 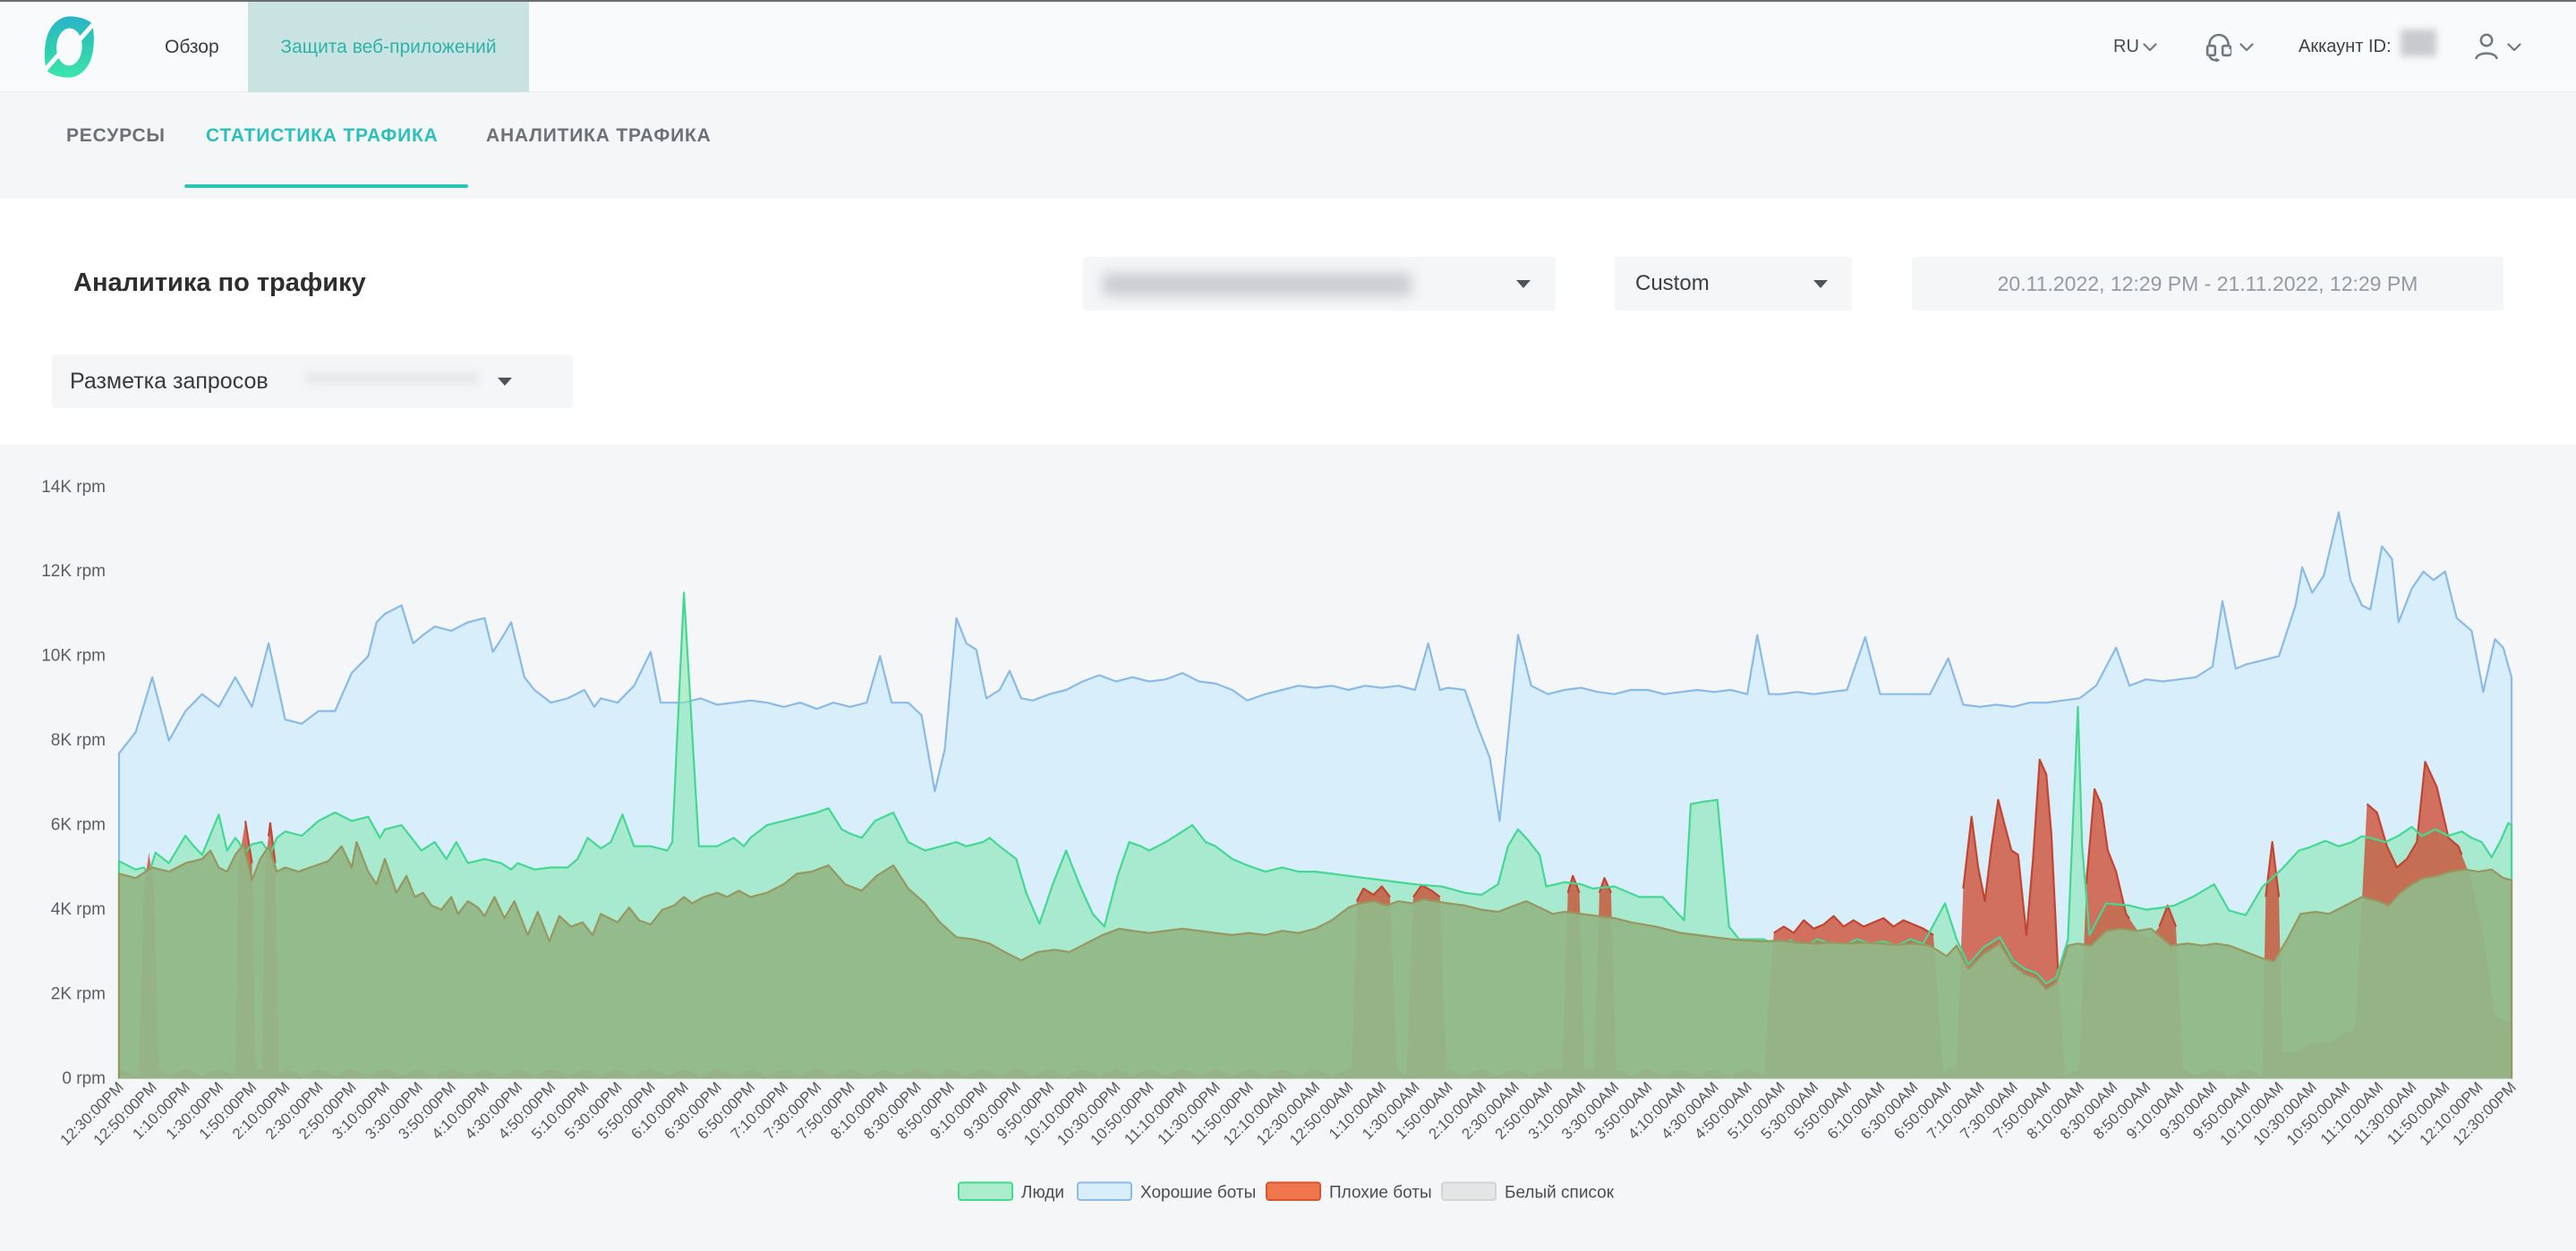 I want to click on svg-text: 4K rpm, so click(x=78, y=909).